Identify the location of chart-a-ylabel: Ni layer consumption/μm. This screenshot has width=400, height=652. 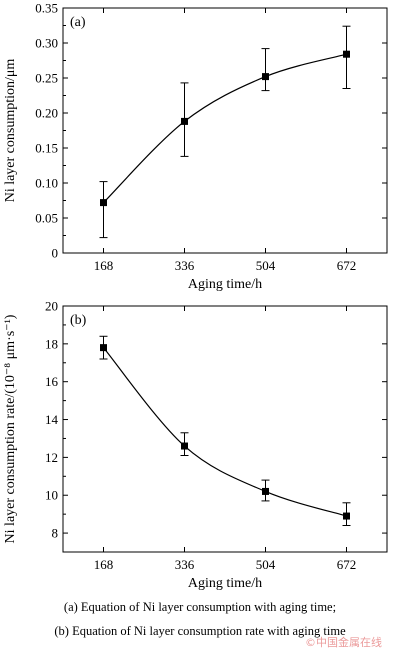
(10, 131).